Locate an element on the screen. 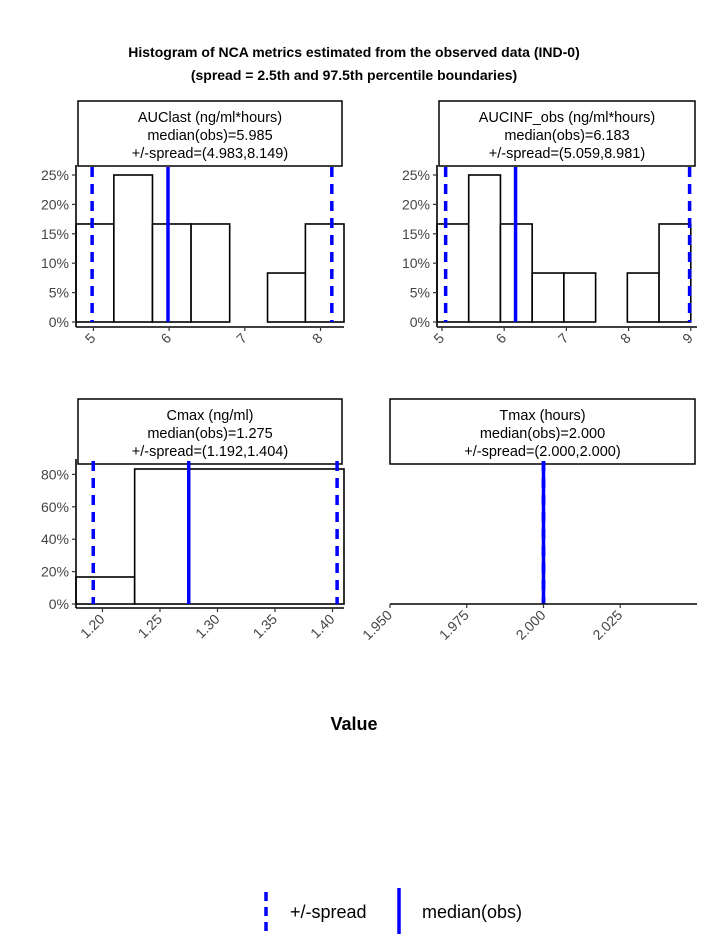 This screenshot has width=708, height=944. strip-label-line: median(obs)=6.183 is located at coordinates (566, 136).